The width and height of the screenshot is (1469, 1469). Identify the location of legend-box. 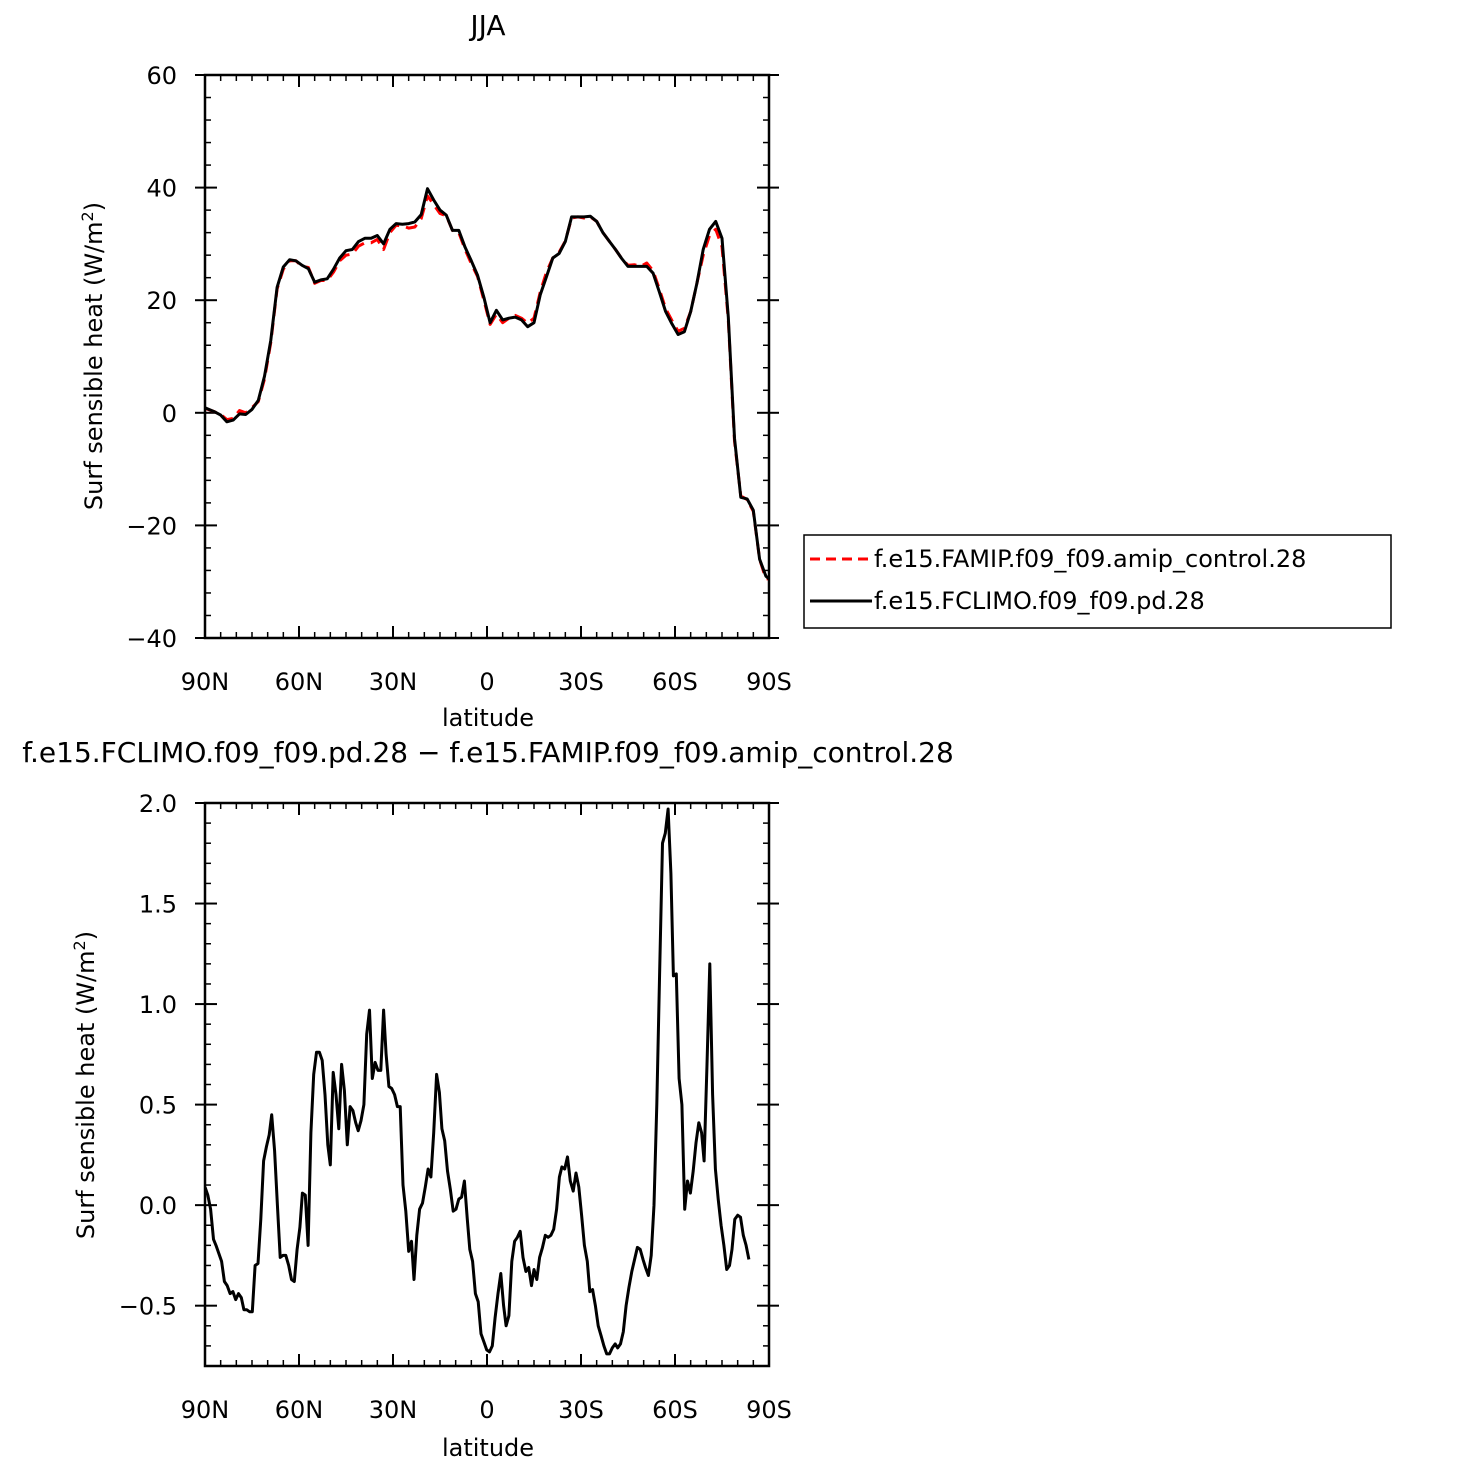
(1097, 581).